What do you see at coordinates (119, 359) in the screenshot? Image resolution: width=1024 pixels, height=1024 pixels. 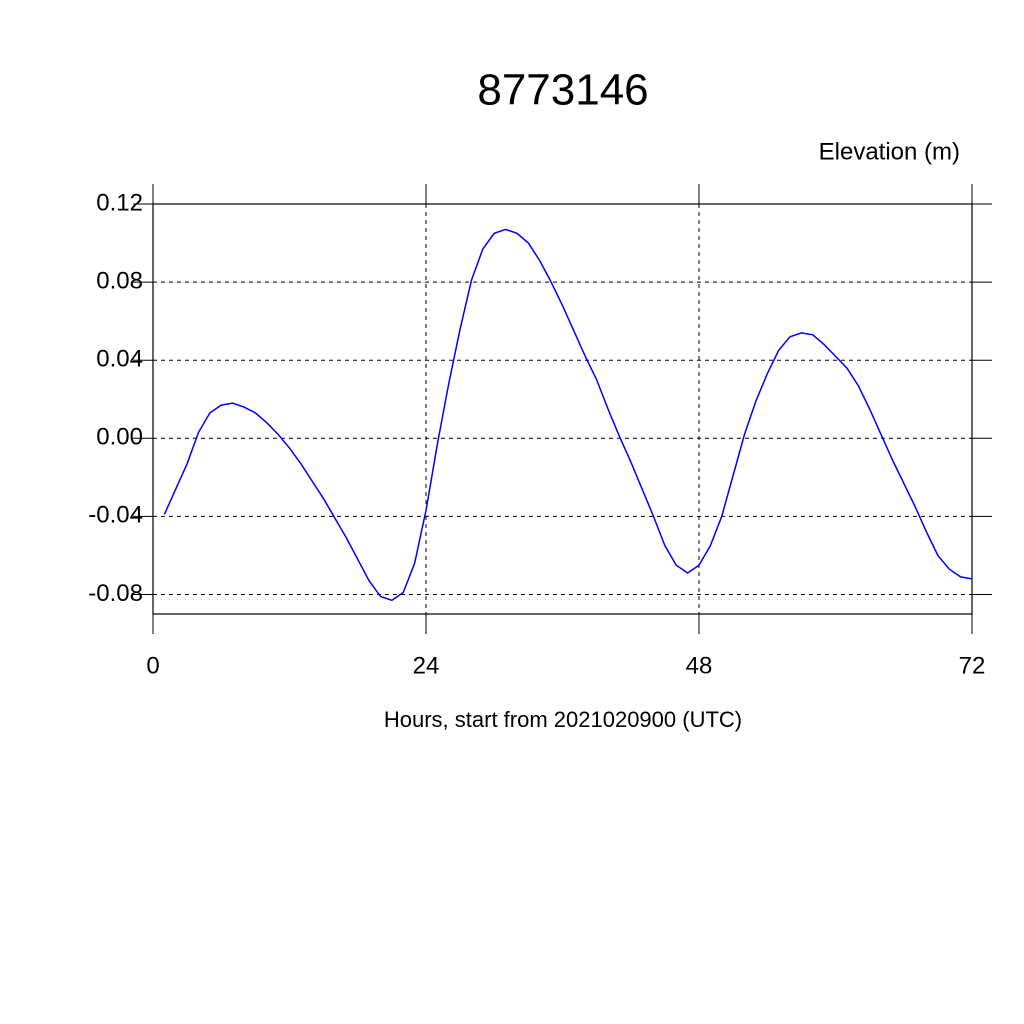 I see `y-tick-label: 0.04` at bounding box center [119, 359].